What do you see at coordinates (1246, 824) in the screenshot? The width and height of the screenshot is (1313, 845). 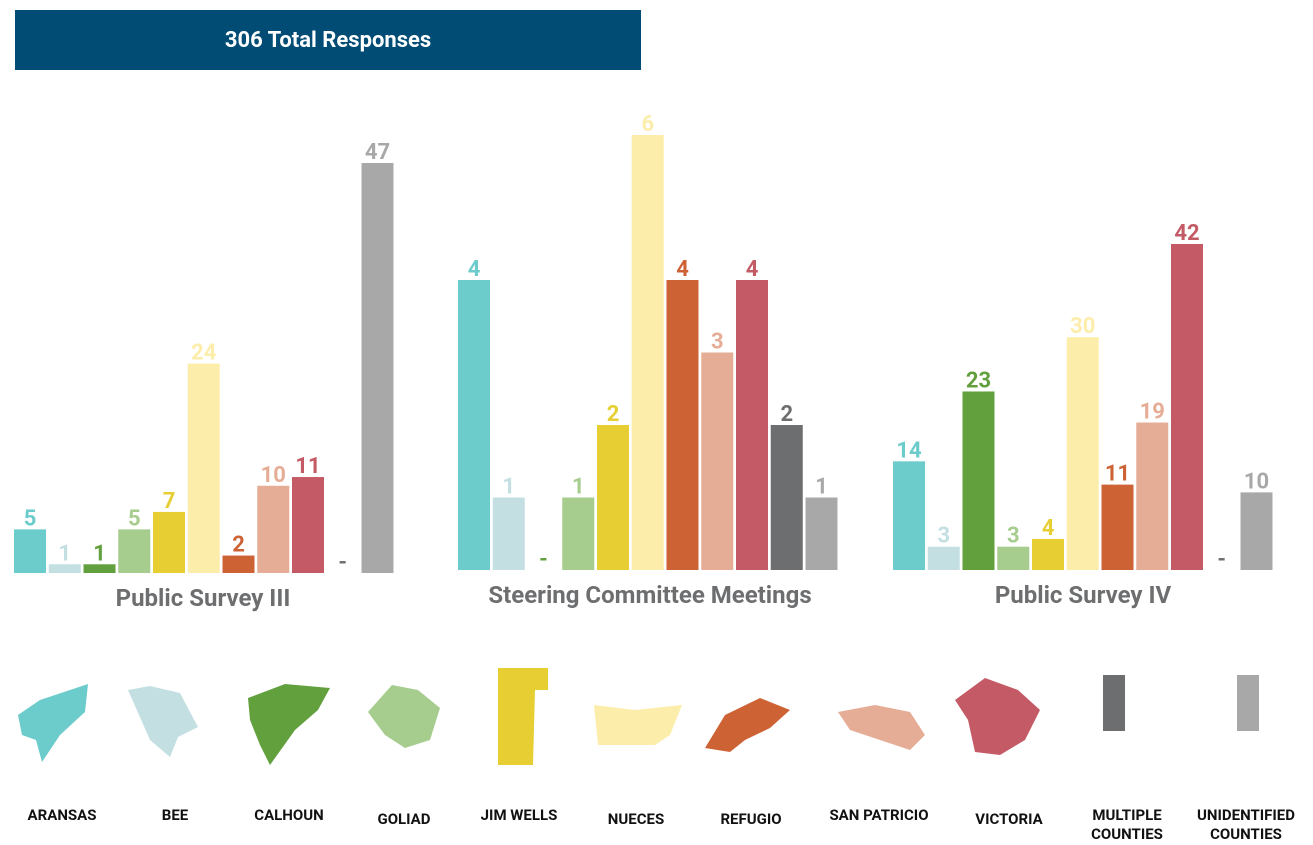 I see `legend-label: UNIDENTIFIED COUNTIES` at bounding box center [1246, 824].